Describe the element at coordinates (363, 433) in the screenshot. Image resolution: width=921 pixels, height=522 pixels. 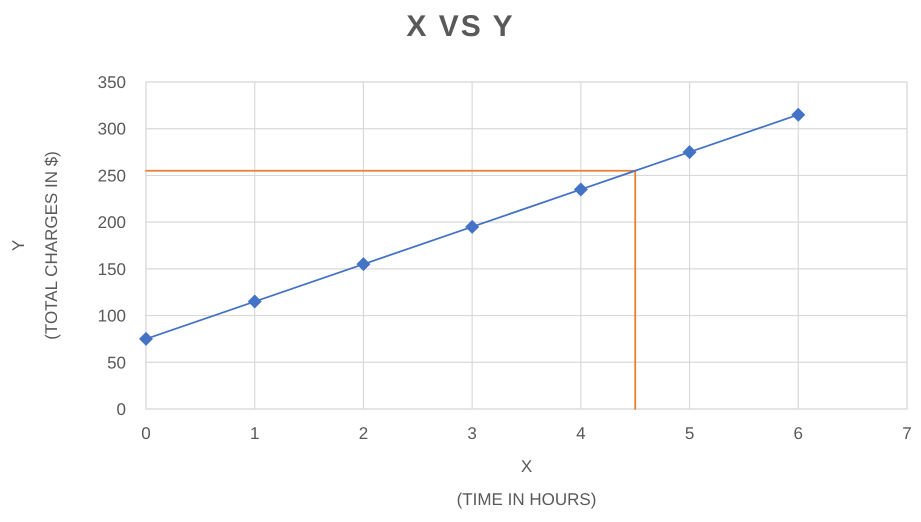
I see `x-tick-label: 2` at that location.